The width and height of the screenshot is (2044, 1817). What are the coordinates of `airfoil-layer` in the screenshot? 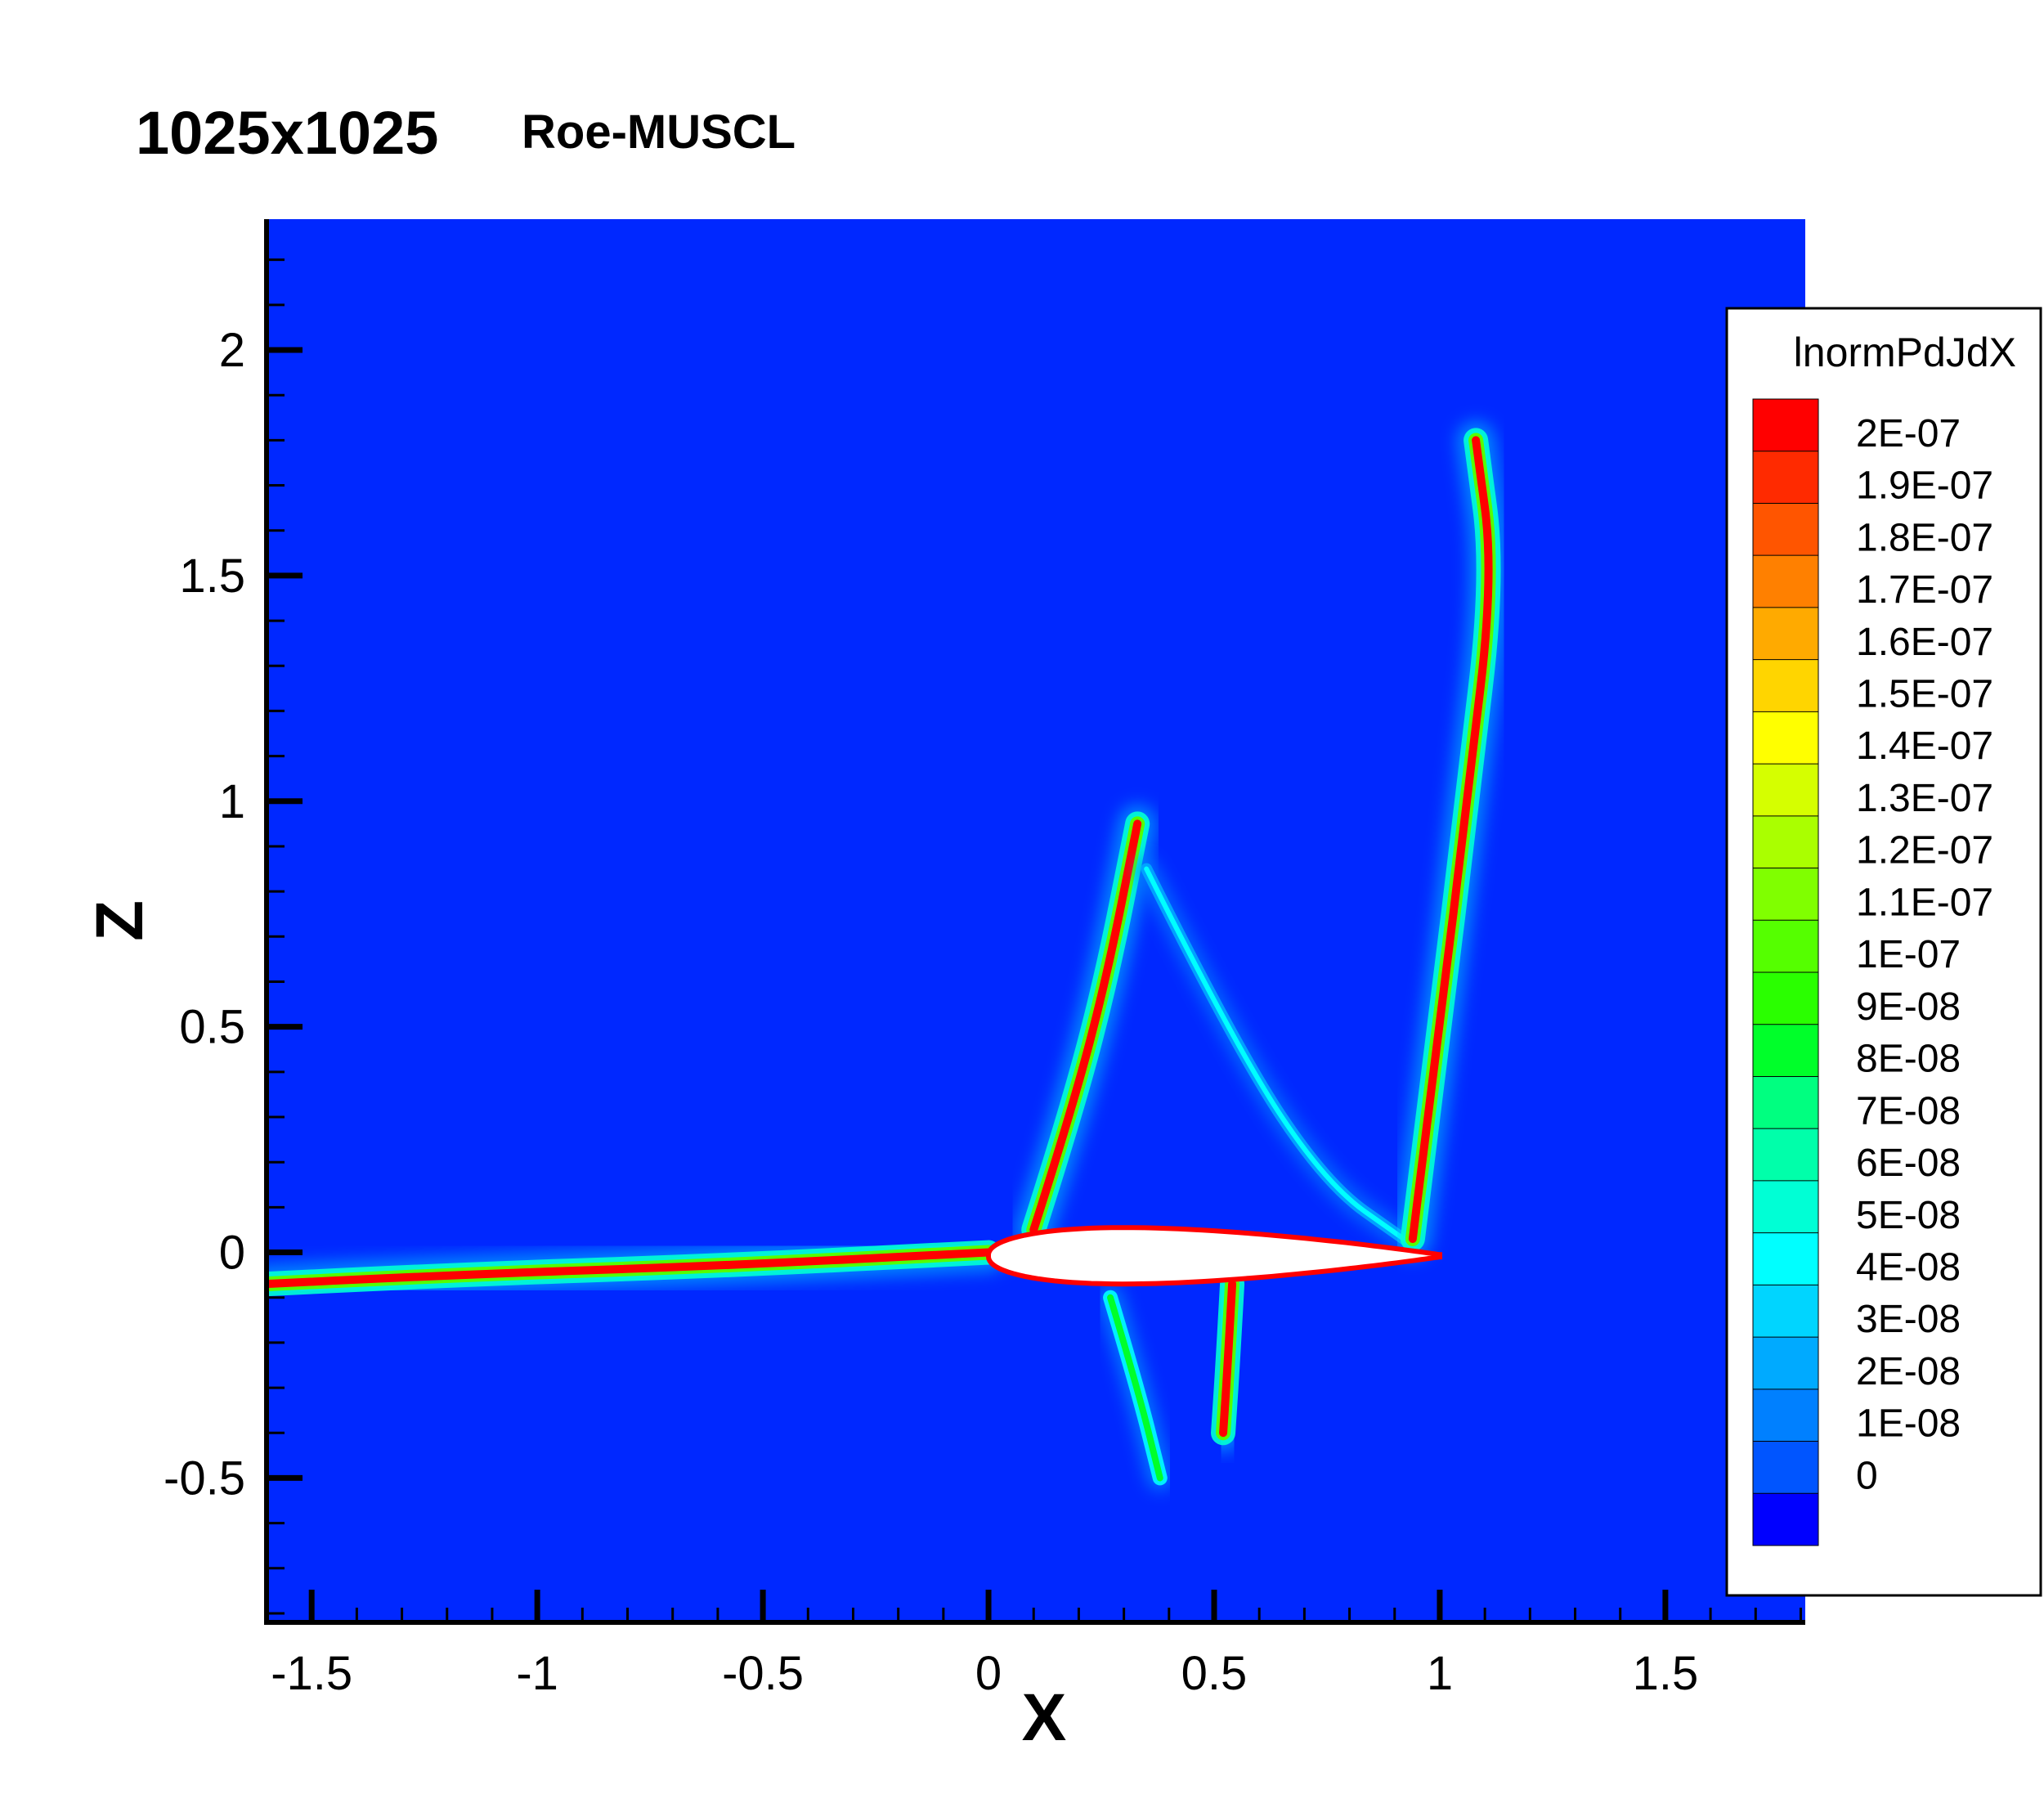 It's located at (1214, 1256).